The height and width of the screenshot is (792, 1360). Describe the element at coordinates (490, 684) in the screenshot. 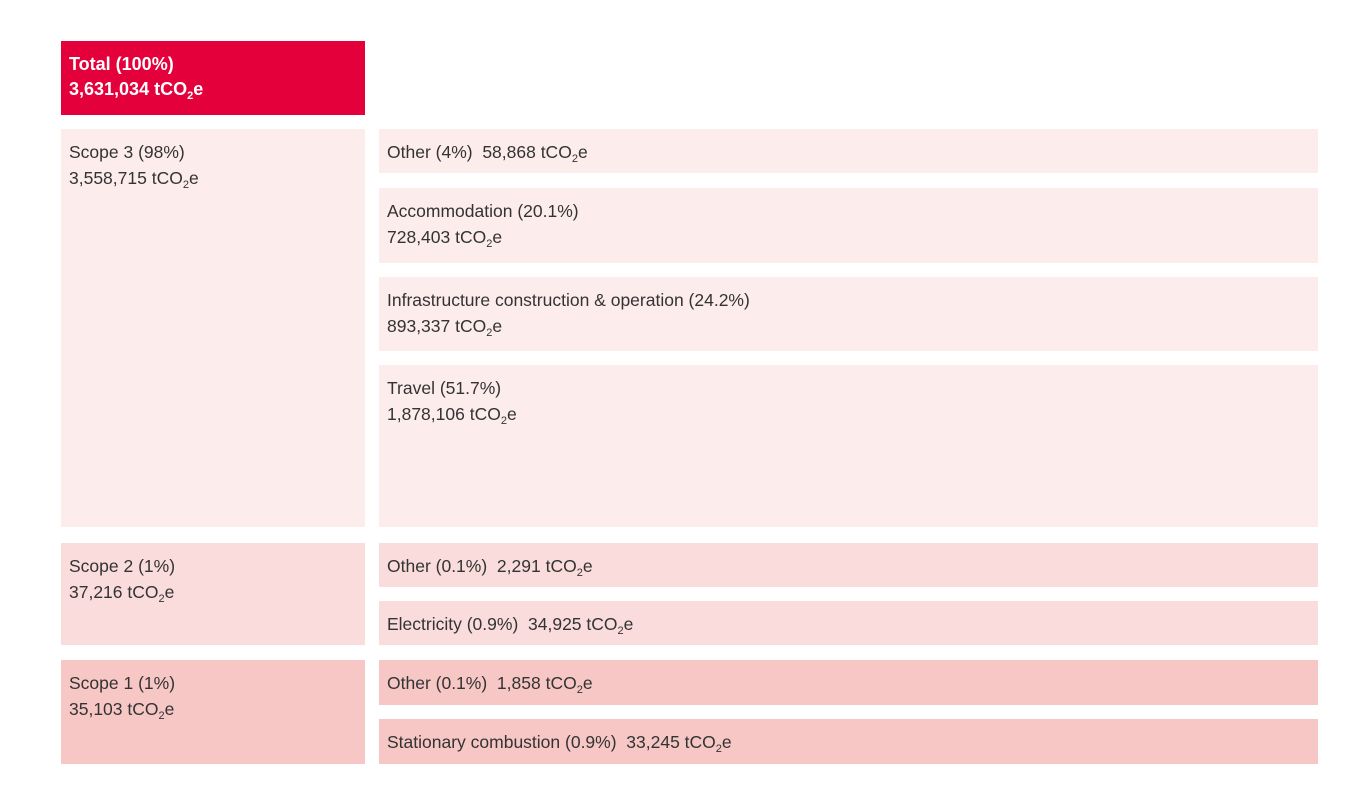

I see `scope1-other-text: Other (0.1%) 1,858 tCO2e` at that location.